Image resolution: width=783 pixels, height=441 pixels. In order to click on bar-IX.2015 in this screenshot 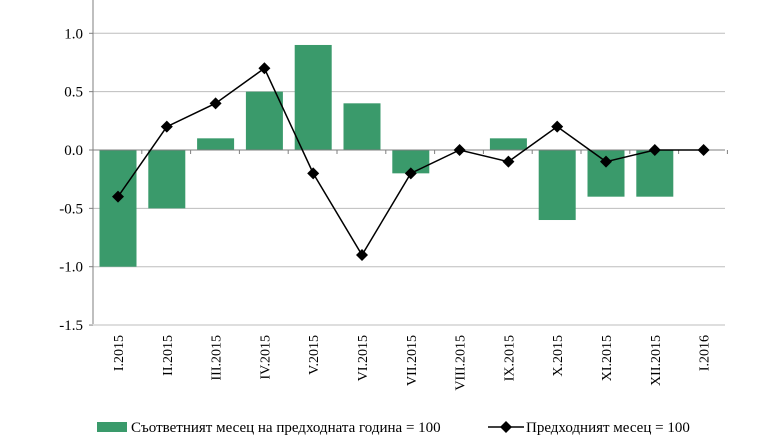, I will do `click(508, 144)`.